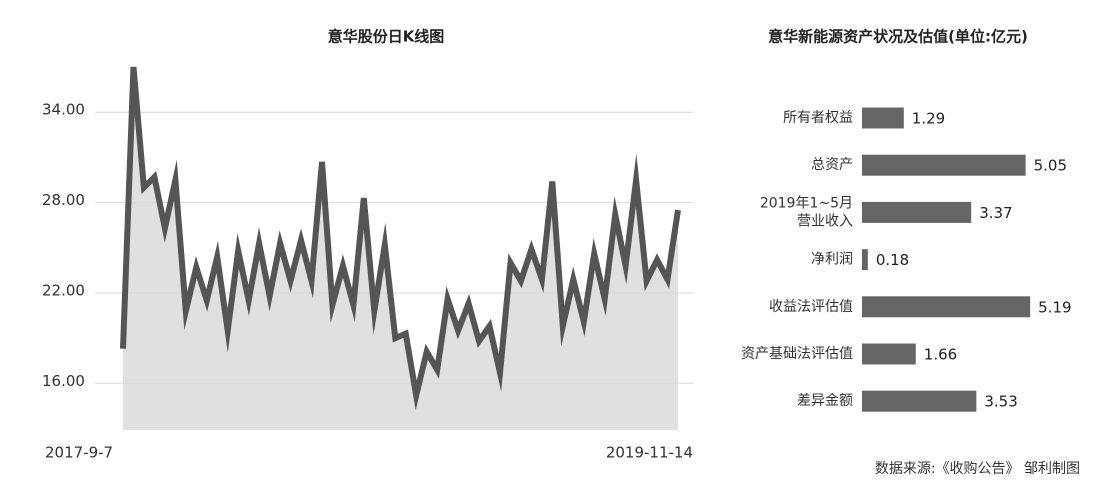  What do you see at coordinates (898, 37) in the screenshot?
I see `chart-title: 意华新能源资产状况及估值(单位:亿元)` at bounding box center [898, 37].